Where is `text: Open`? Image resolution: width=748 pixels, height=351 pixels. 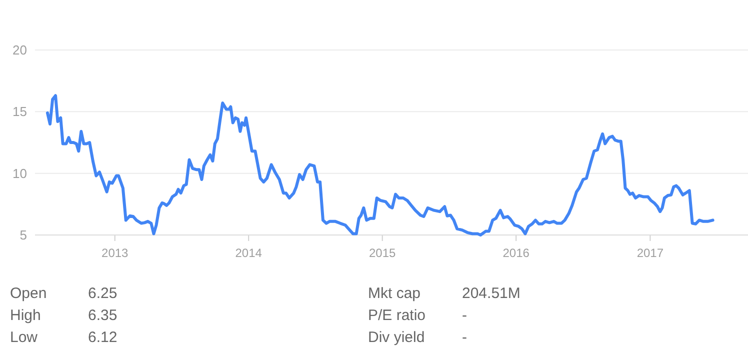
text: Open is located at coordinates (28, 293).